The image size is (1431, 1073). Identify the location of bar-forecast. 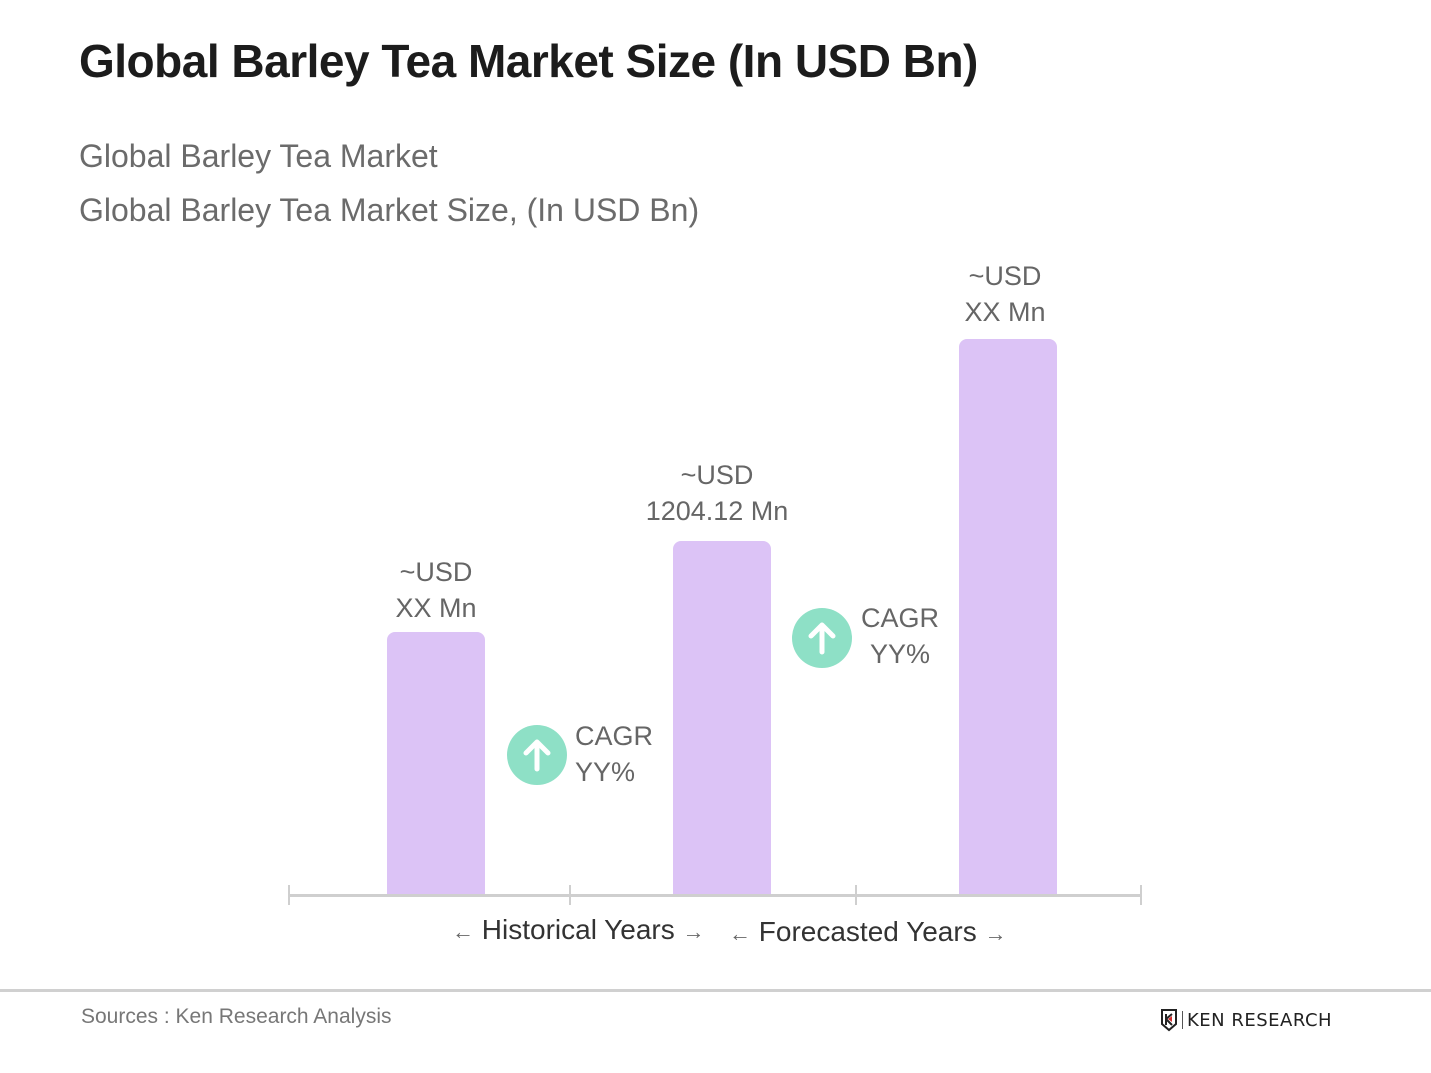
(1008, 617).